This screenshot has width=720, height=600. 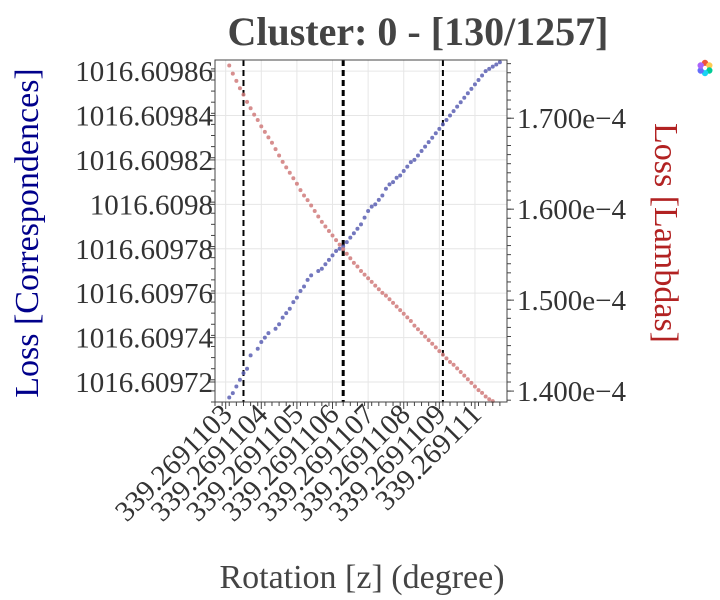 What do you see at coordinates (571, 119) in the screenshot?
I see `right-tick-label: 1.700e−4` at bounding box center [571, 119].